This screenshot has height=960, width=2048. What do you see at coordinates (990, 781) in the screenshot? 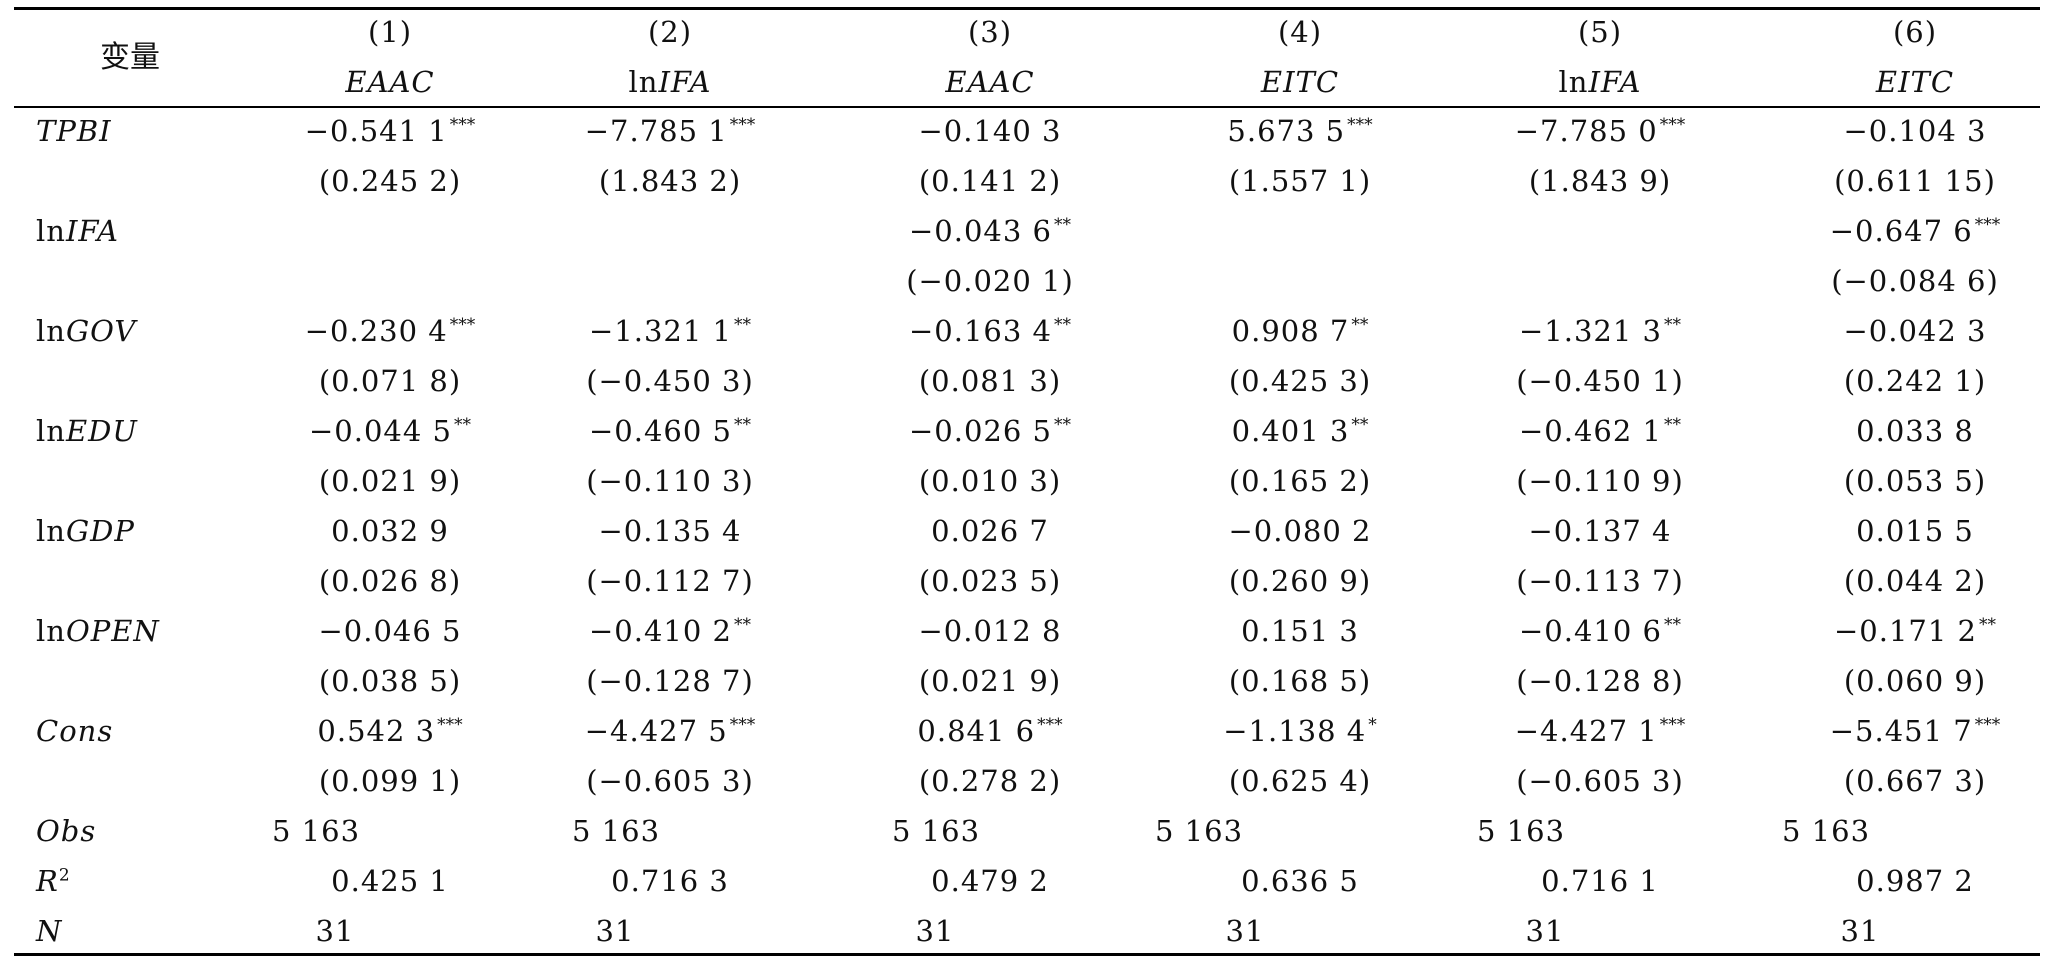
I see `standard-error-cell: (0.278 2)` at bounding box center [990, 781].